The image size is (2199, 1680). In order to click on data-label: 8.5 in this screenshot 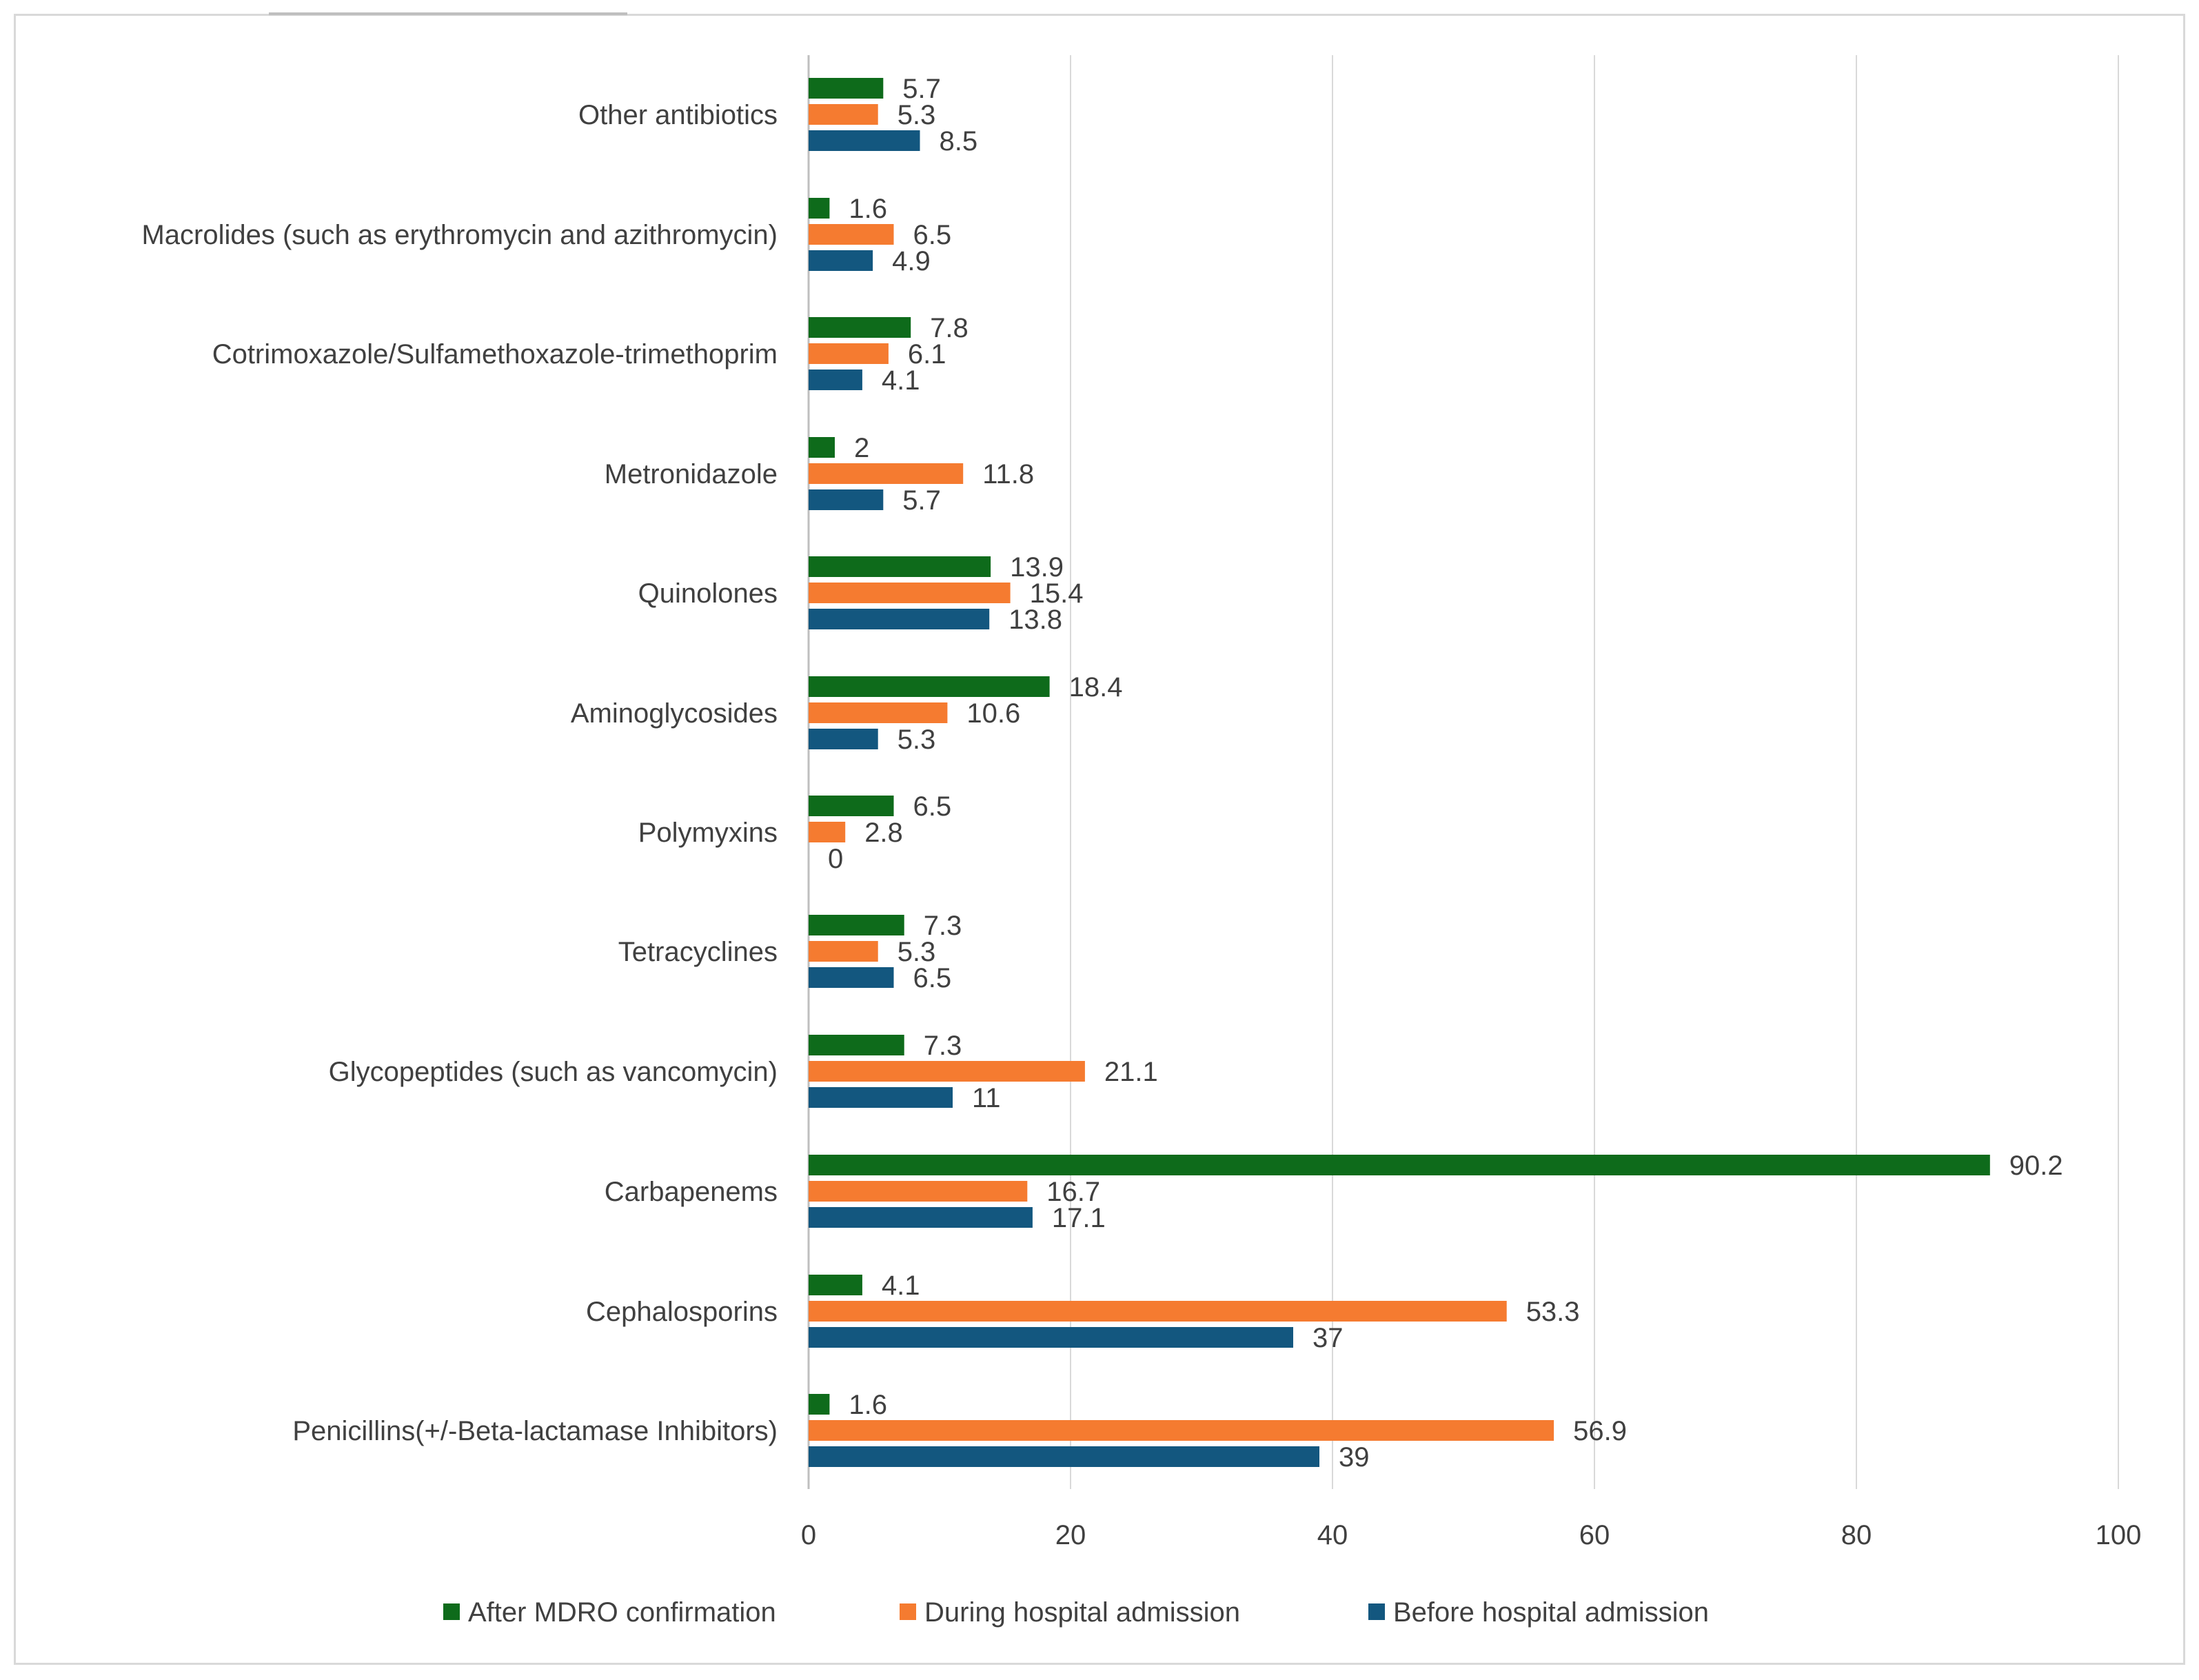, I will do `click(959, 141)`.